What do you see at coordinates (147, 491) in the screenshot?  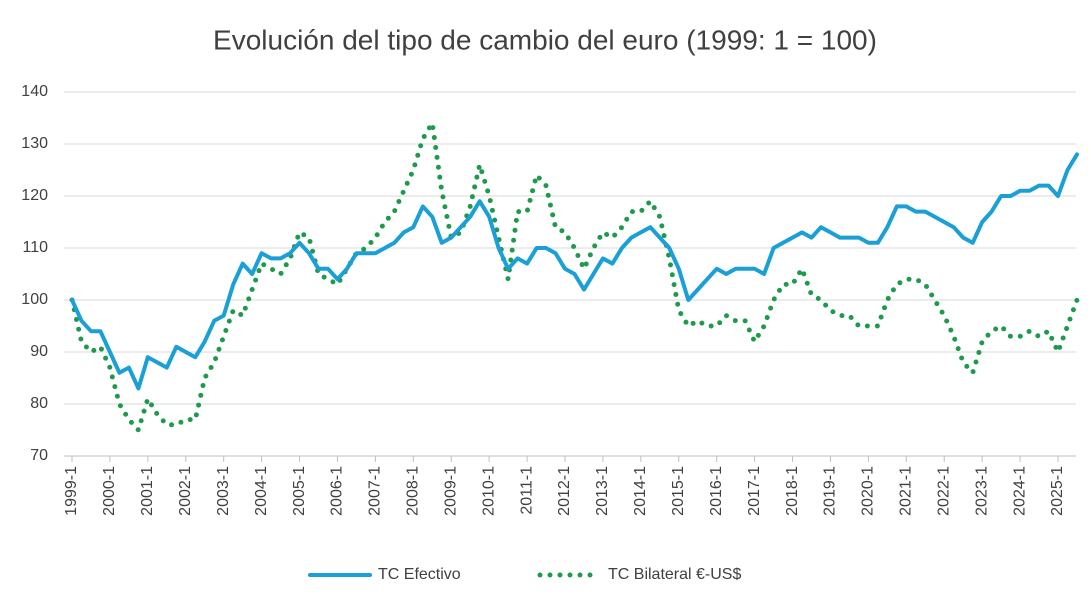 I see `x-tick-label: 2001-1` at bounding box center [147, 491].